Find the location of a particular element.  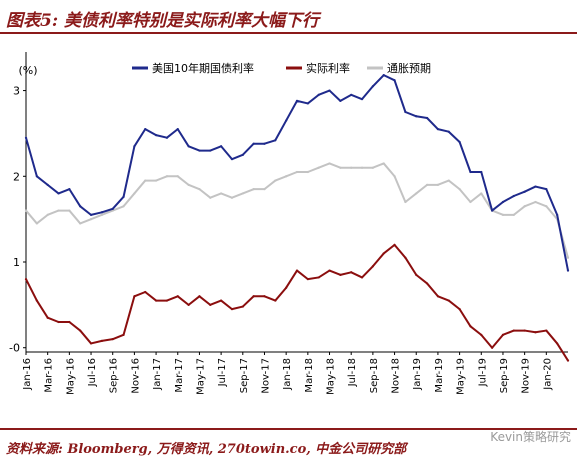

x-tick-label: Jul-19 is located at coordinates (482, 372).